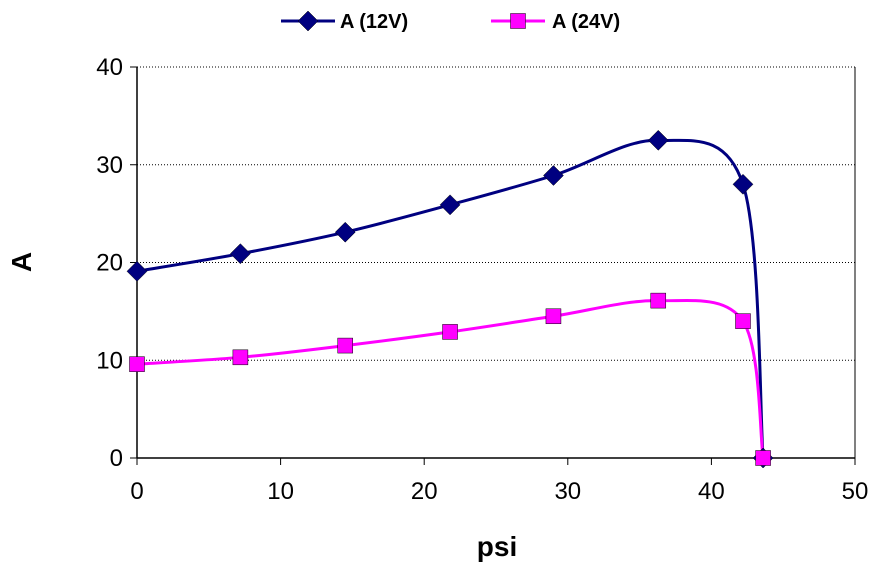 This screenshot has height=565, width=878. What do you see at coordinates (586, 22) in the screenshot?
I see `legend-label-a-24v: A (24V)` at bounding box center [586, 22].